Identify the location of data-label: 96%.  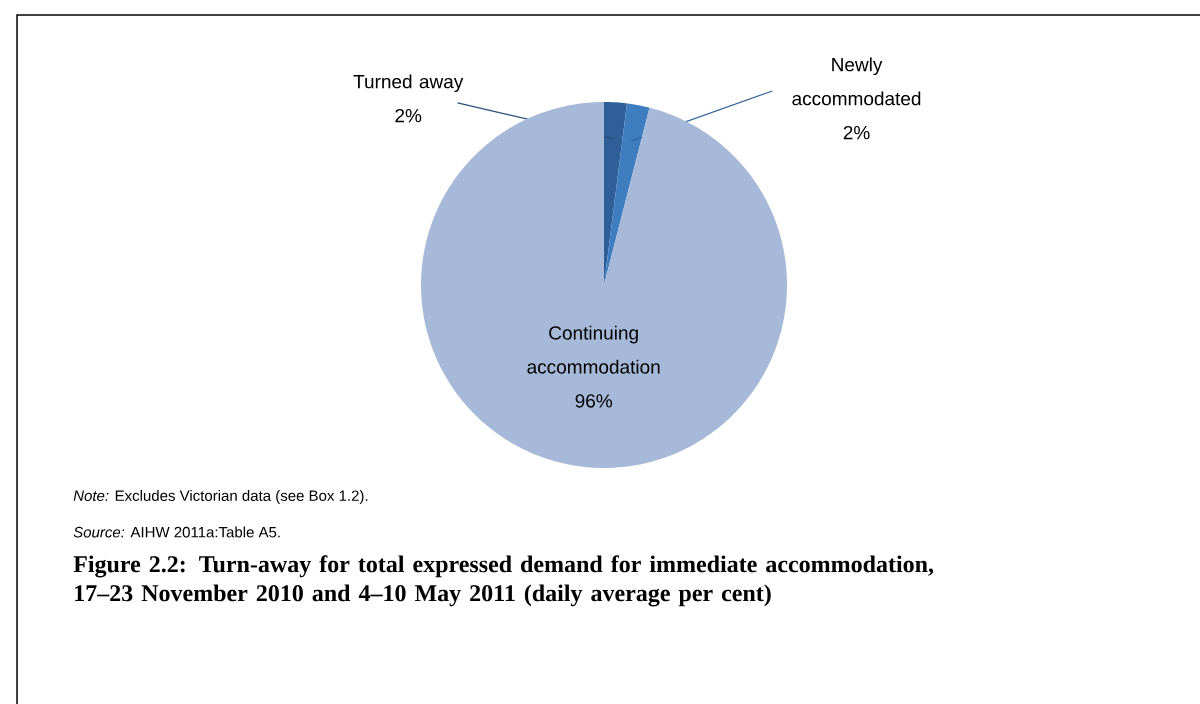
(594, 401).